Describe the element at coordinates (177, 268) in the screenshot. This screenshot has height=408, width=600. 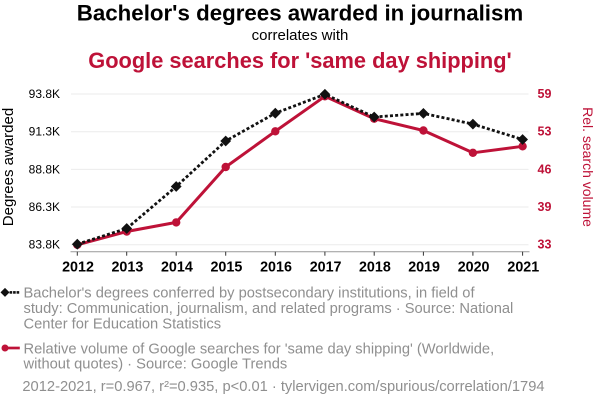
I see `svg-text: 2014` at that location.